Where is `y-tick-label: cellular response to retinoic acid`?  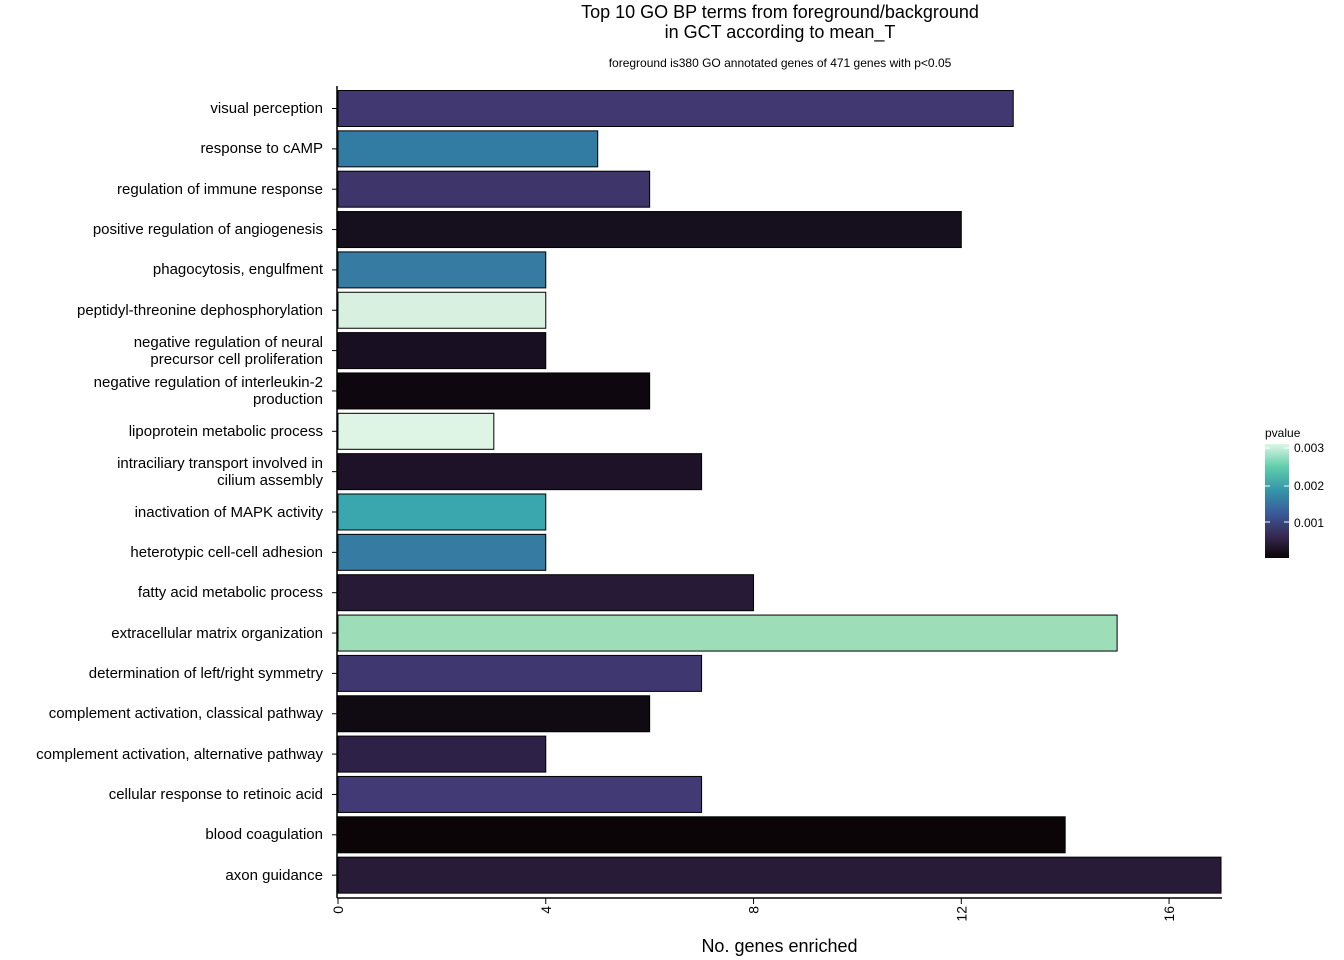
y-tick-label: cellular response to retinoic acid is located at coordinates (215, 794).